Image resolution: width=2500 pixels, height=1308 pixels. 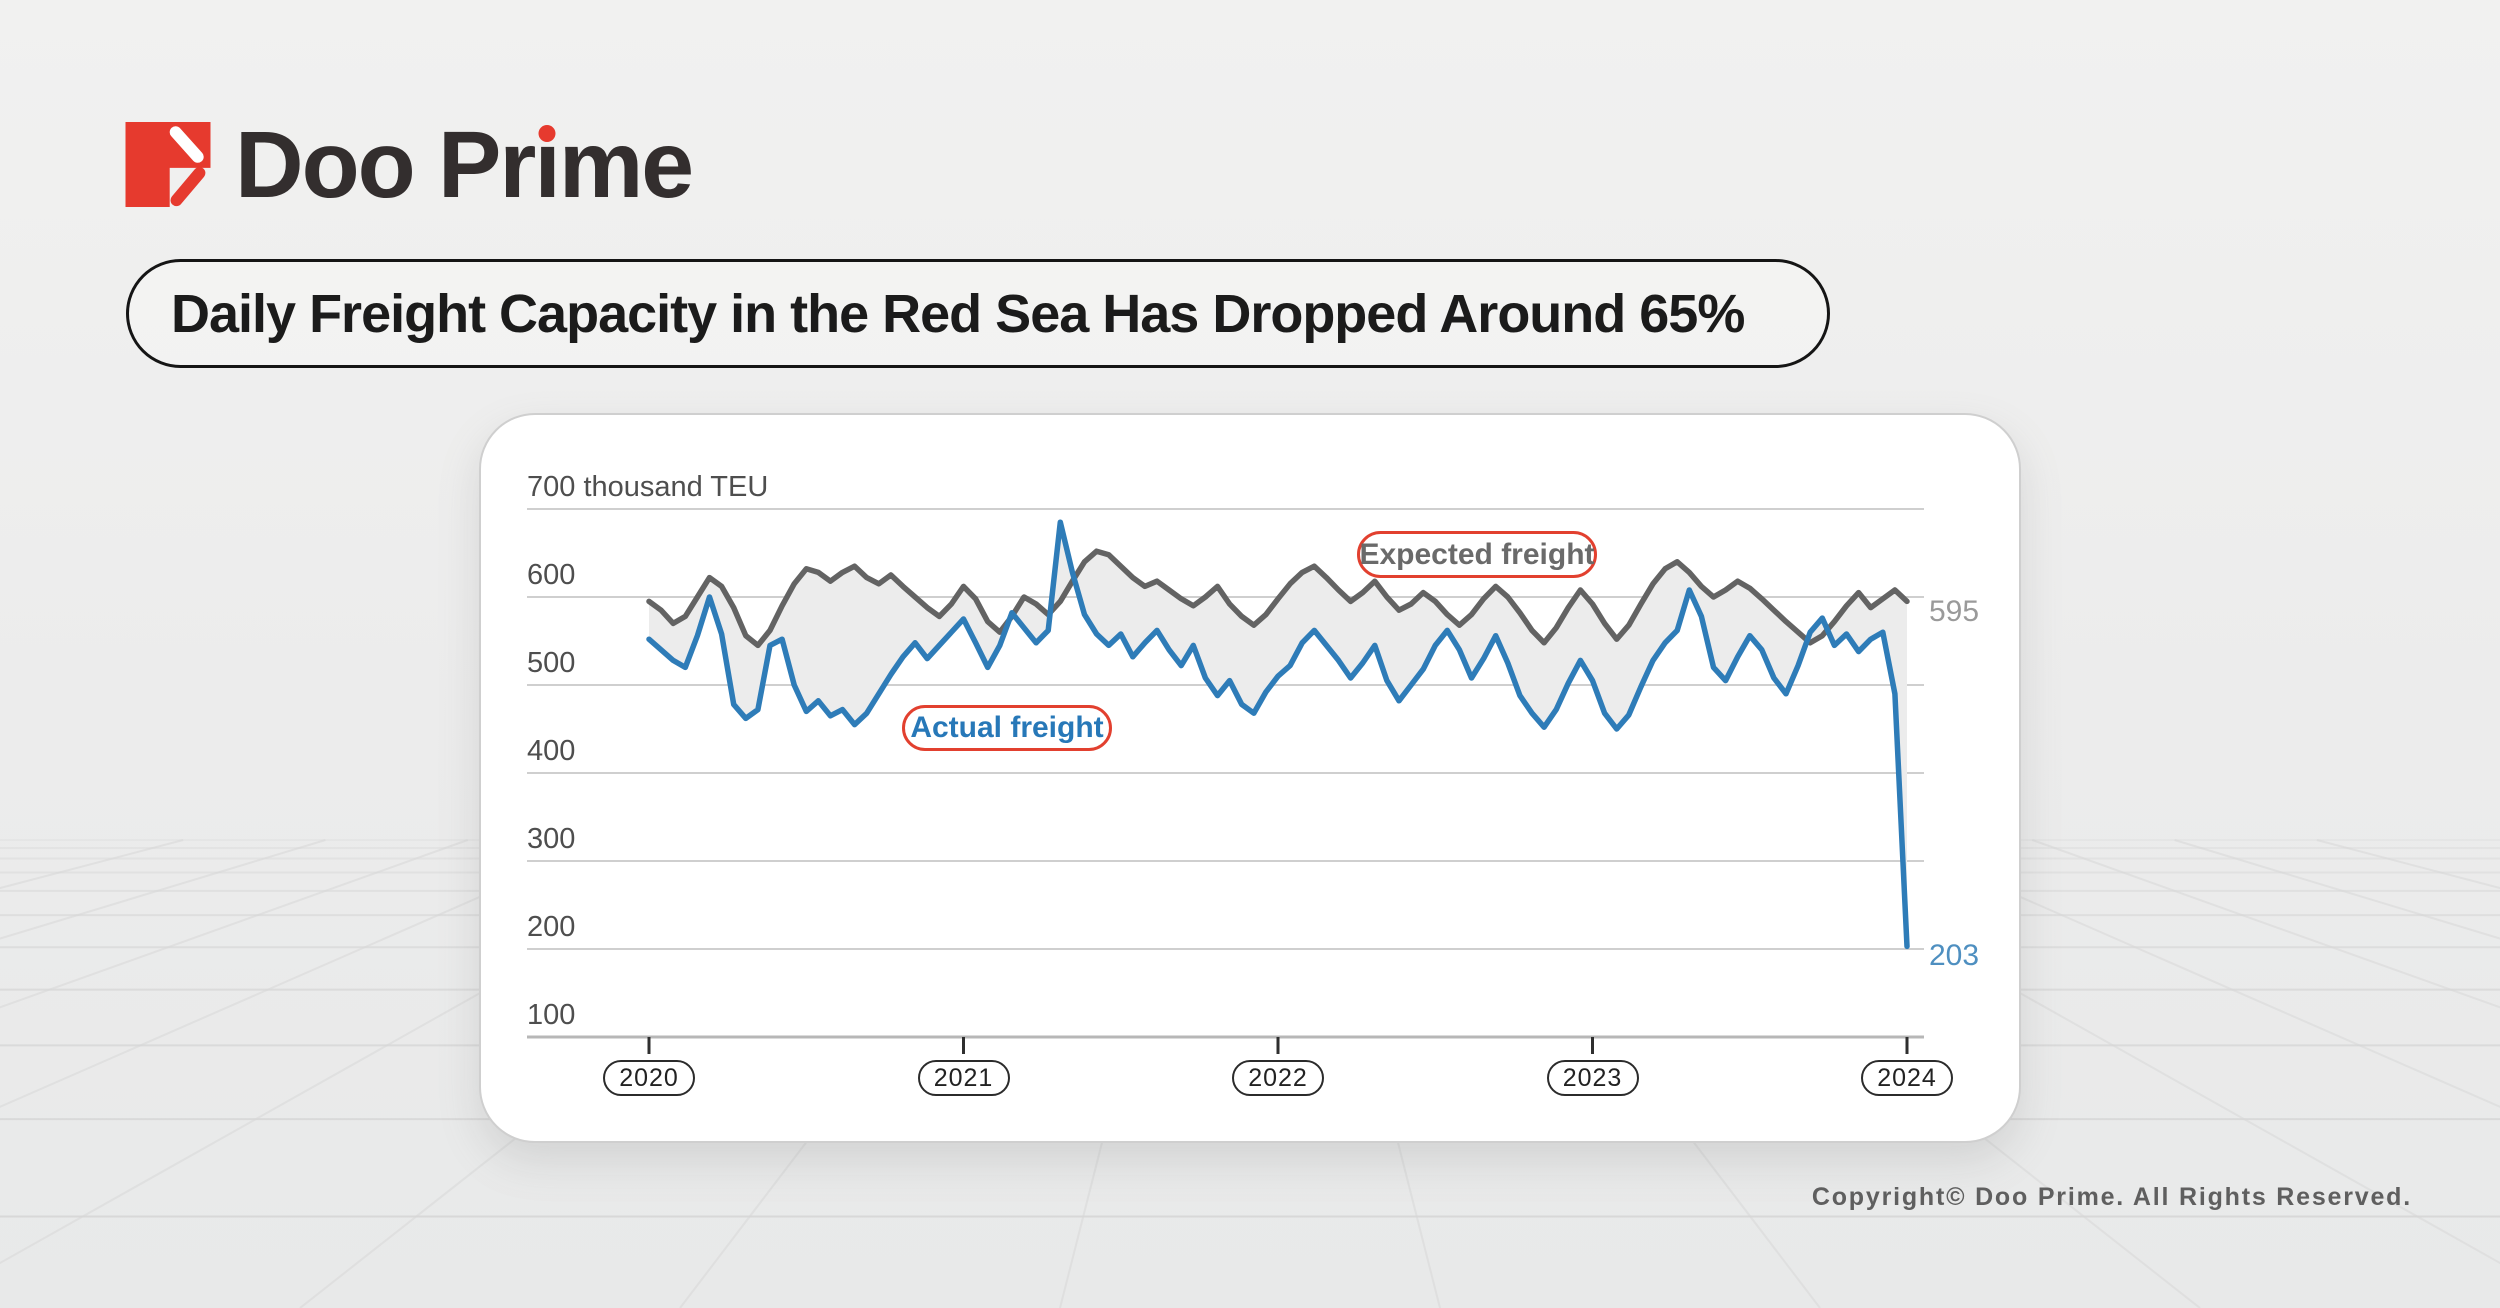 I want to click on legend-expected-freight: Expected freight, so click(x=1477, y=554).